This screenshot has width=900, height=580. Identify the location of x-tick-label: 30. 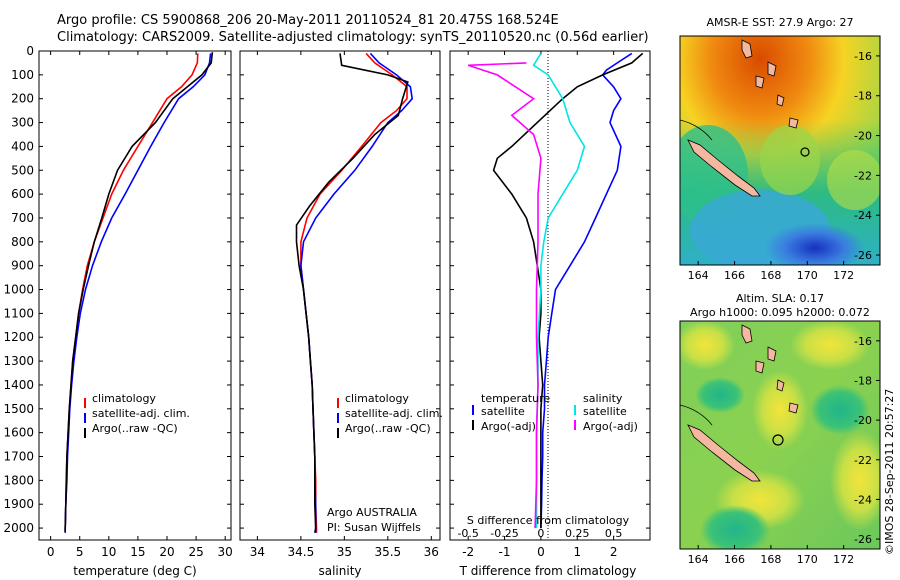
(225, 552).